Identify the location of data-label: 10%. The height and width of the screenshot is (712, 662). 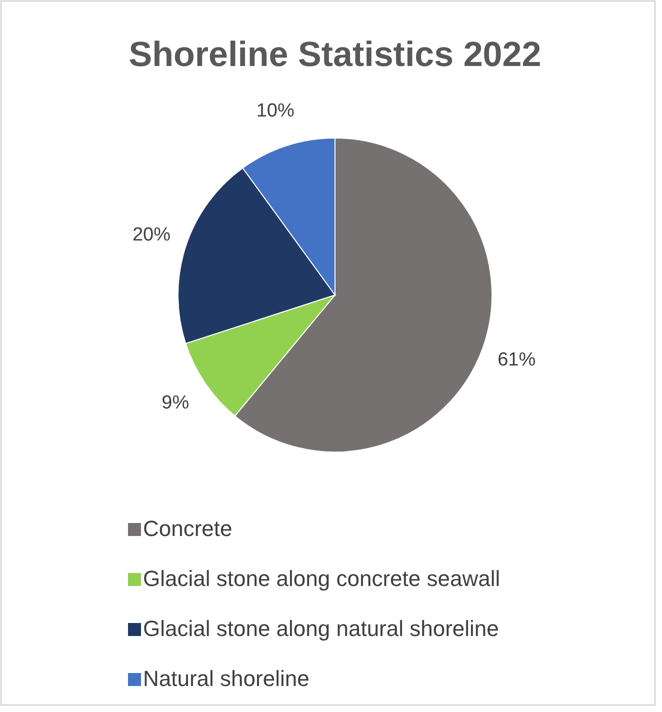
(275, 111).